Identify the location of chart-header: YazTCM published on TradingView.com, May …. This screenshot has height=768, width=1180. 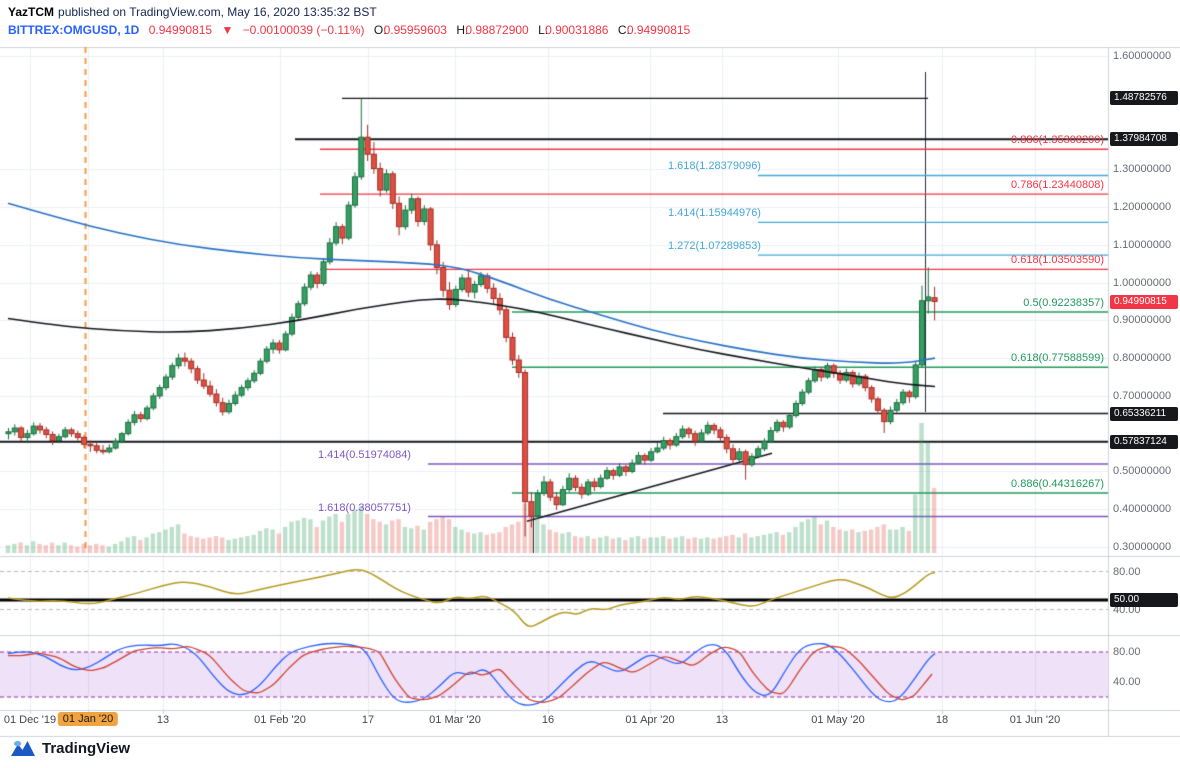
(590, 18).